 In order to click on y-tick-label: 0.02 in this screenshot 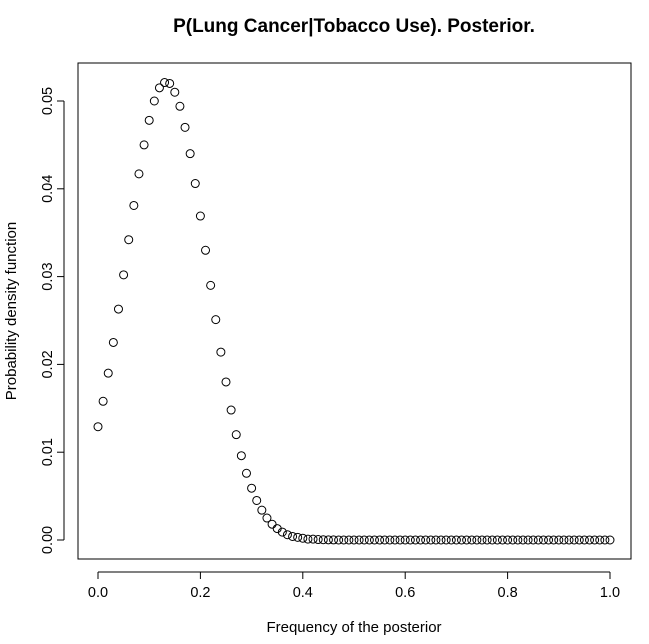, I will do `click(48, 364)`.